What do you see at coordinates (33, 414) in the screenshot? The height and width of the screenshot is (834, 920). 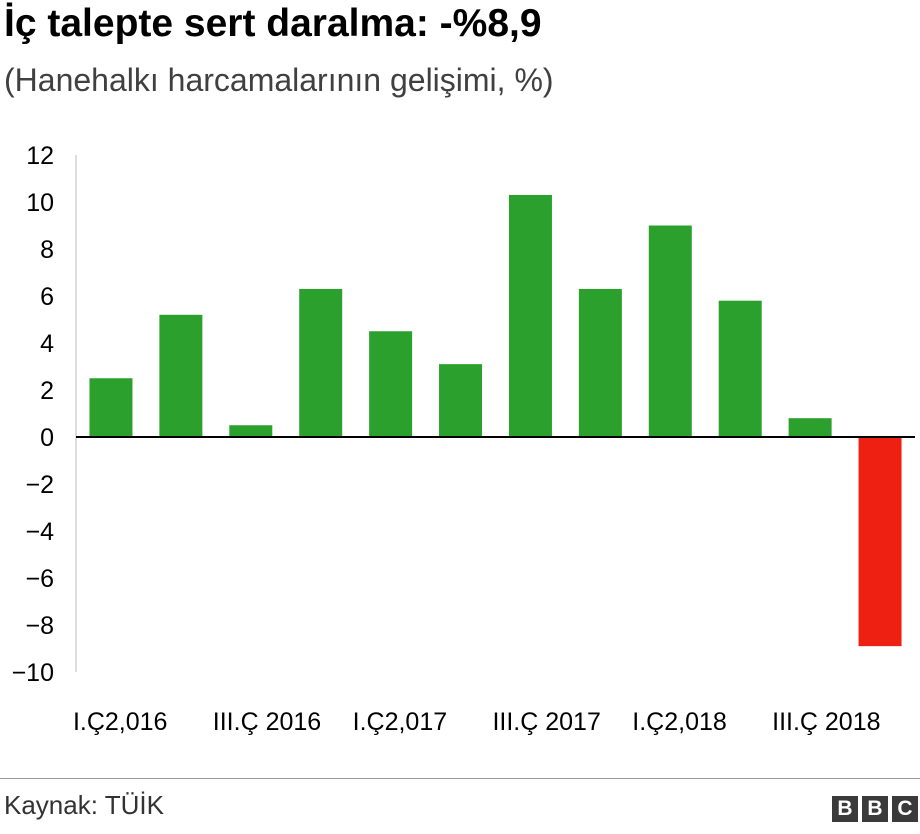 I see `y-axis-ticks: 12 10 8 6 4 2 0 −2 −4 −6 −8 −10` at bounding box center [33, 414].